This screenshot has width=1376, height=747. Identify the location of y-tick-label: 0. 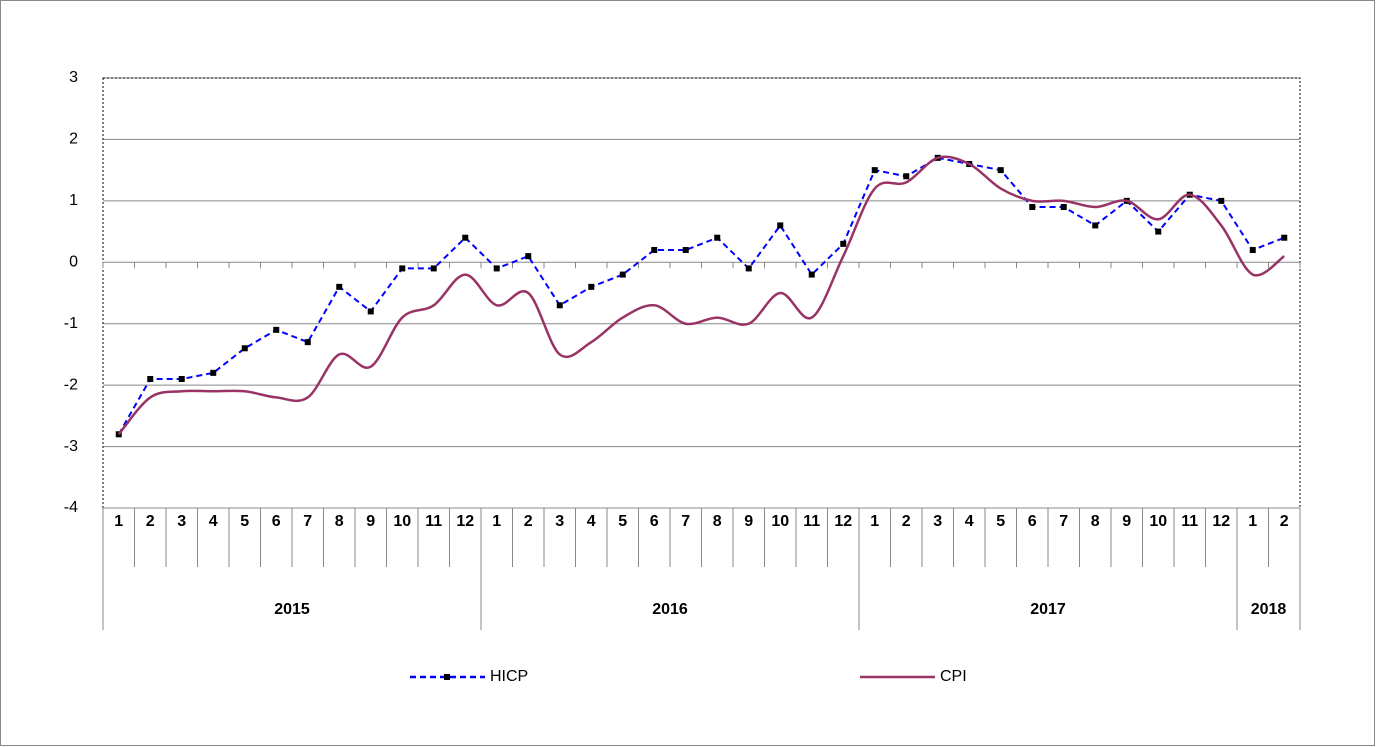
(73, 262).